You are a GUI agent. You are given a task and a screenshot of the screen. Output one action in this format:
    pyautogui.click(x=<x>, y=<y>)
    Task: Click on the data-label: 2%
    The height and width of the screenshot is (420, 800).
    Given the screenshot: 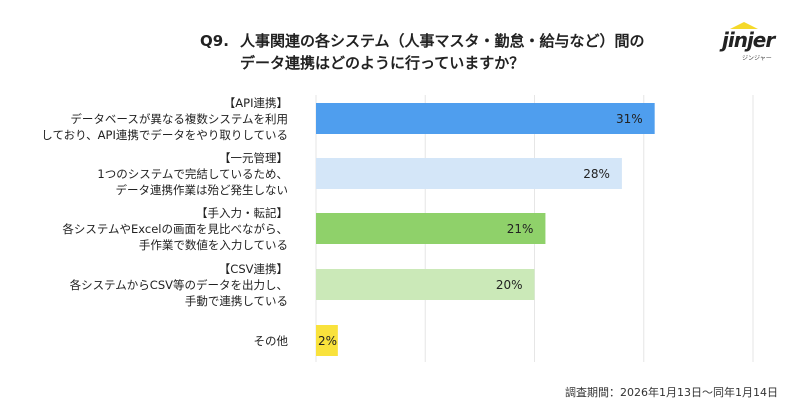 What is the action you would take?
    pyautogui.click(x=327, y=341)
    